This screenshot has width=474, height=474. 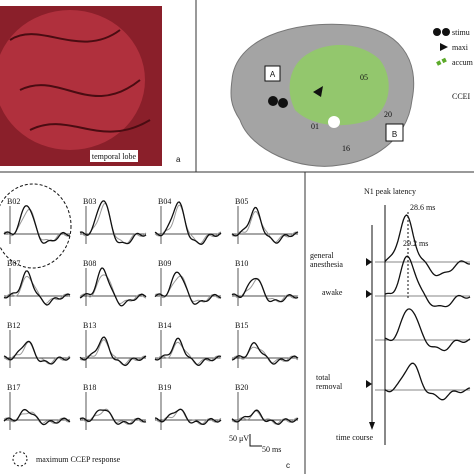 What do you see at coordinates (164, 263) in the screenshot?
I see `channel-label: B09` at bounding box center [164, 263].